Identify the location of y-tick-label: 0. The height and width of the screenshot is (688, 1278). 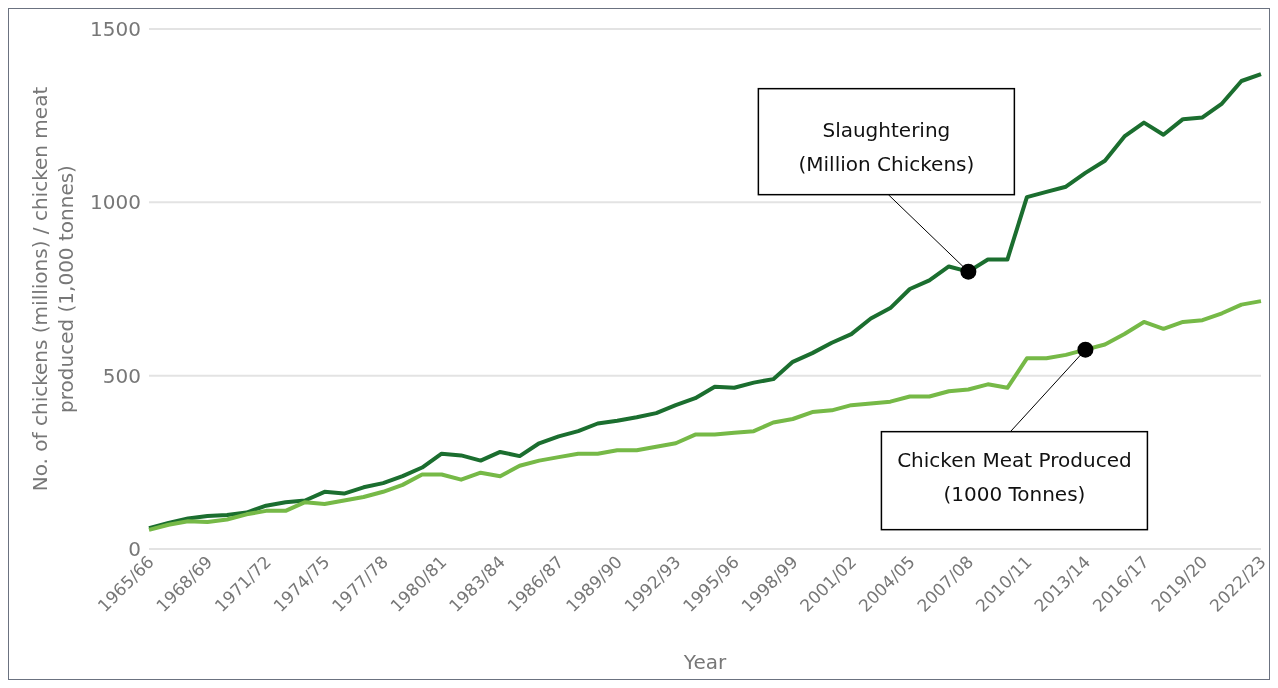
(134, 549).